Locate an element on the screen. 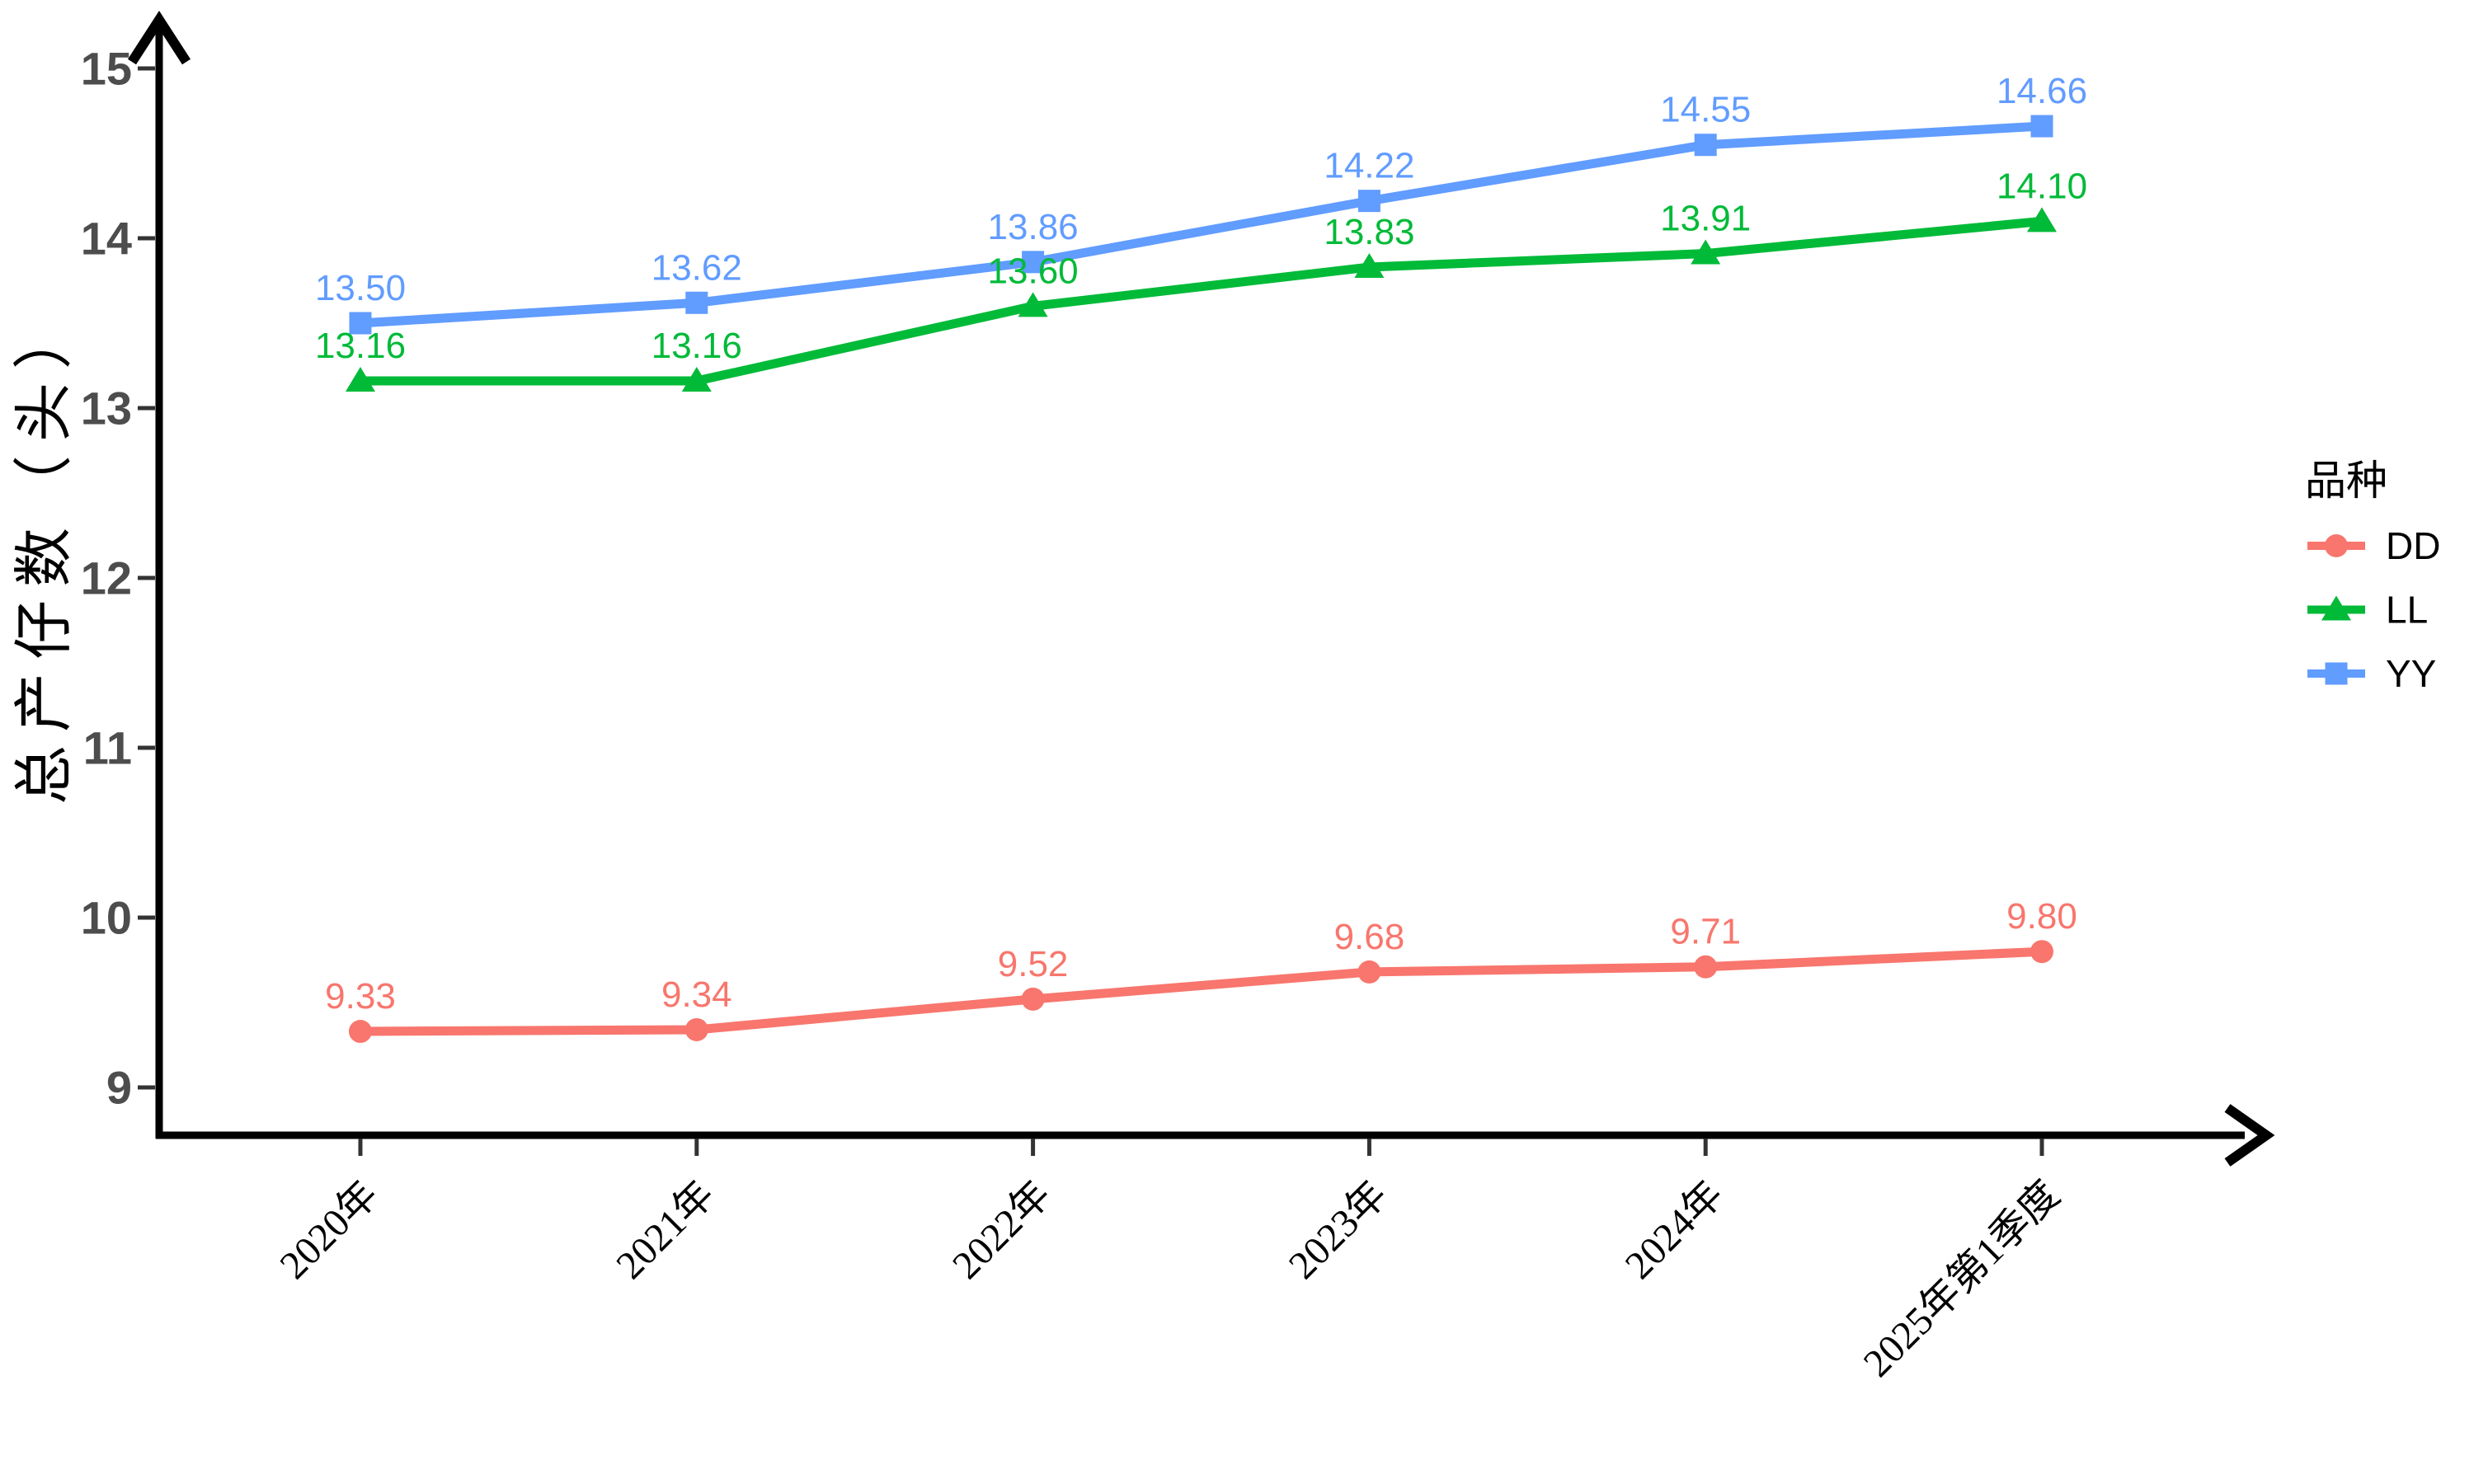 The image size is (2474, 1484). y-tick-label: 13 is located at coordinates (106, 408).